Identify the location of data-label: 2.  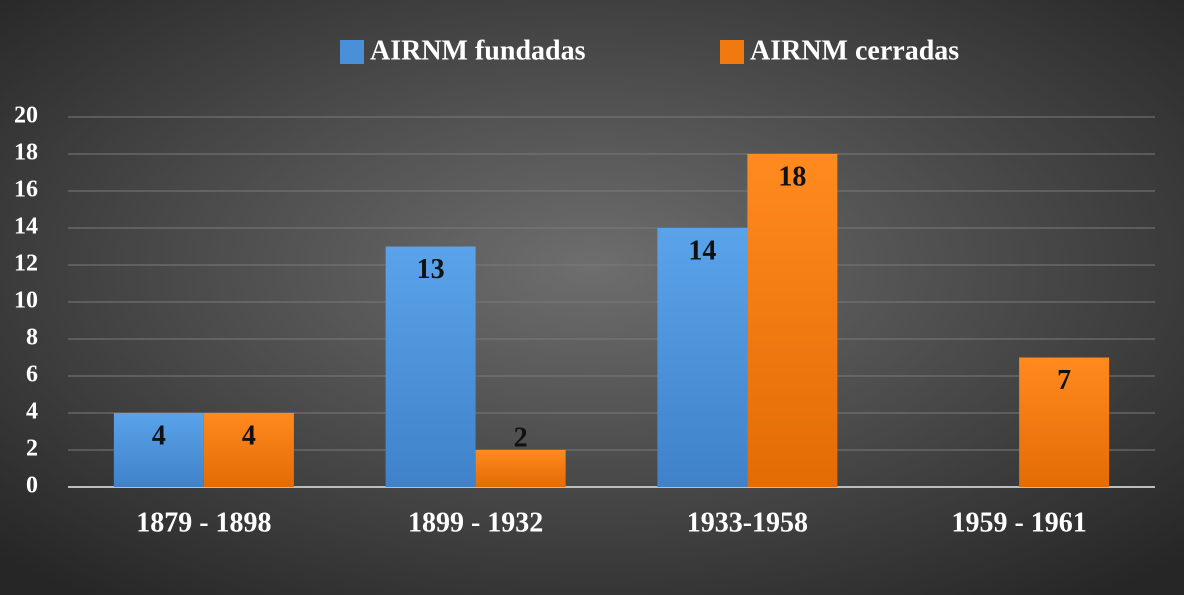
(521, 437).